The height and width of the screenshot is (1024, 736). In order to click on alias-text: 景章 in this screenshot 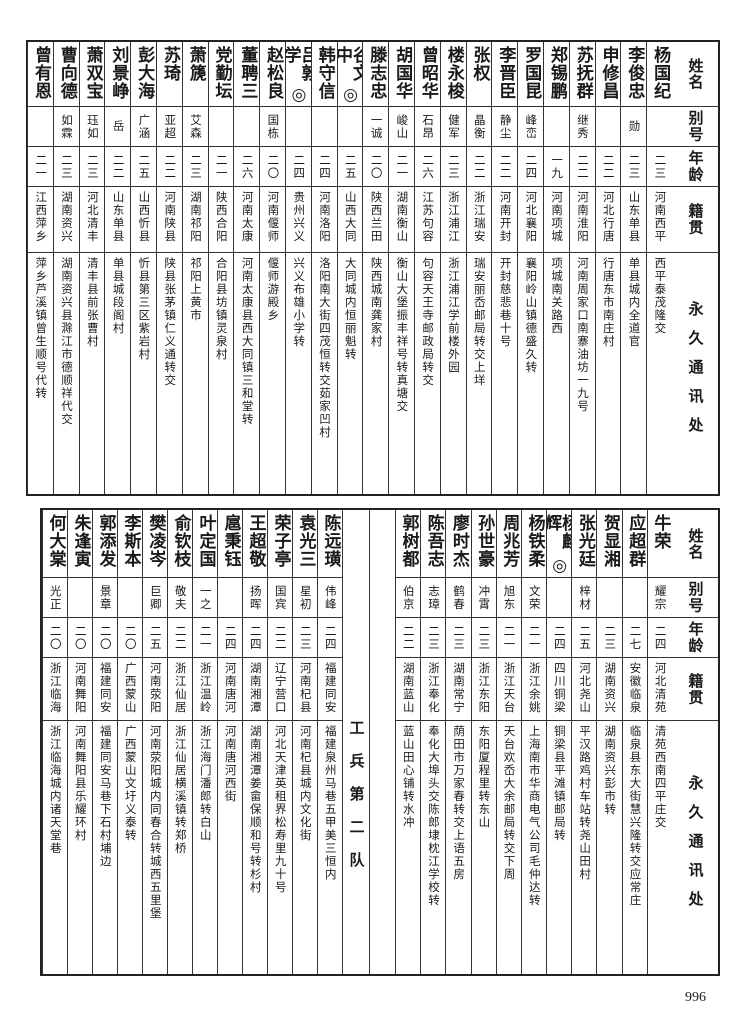, I will do `click(105, 597)`.